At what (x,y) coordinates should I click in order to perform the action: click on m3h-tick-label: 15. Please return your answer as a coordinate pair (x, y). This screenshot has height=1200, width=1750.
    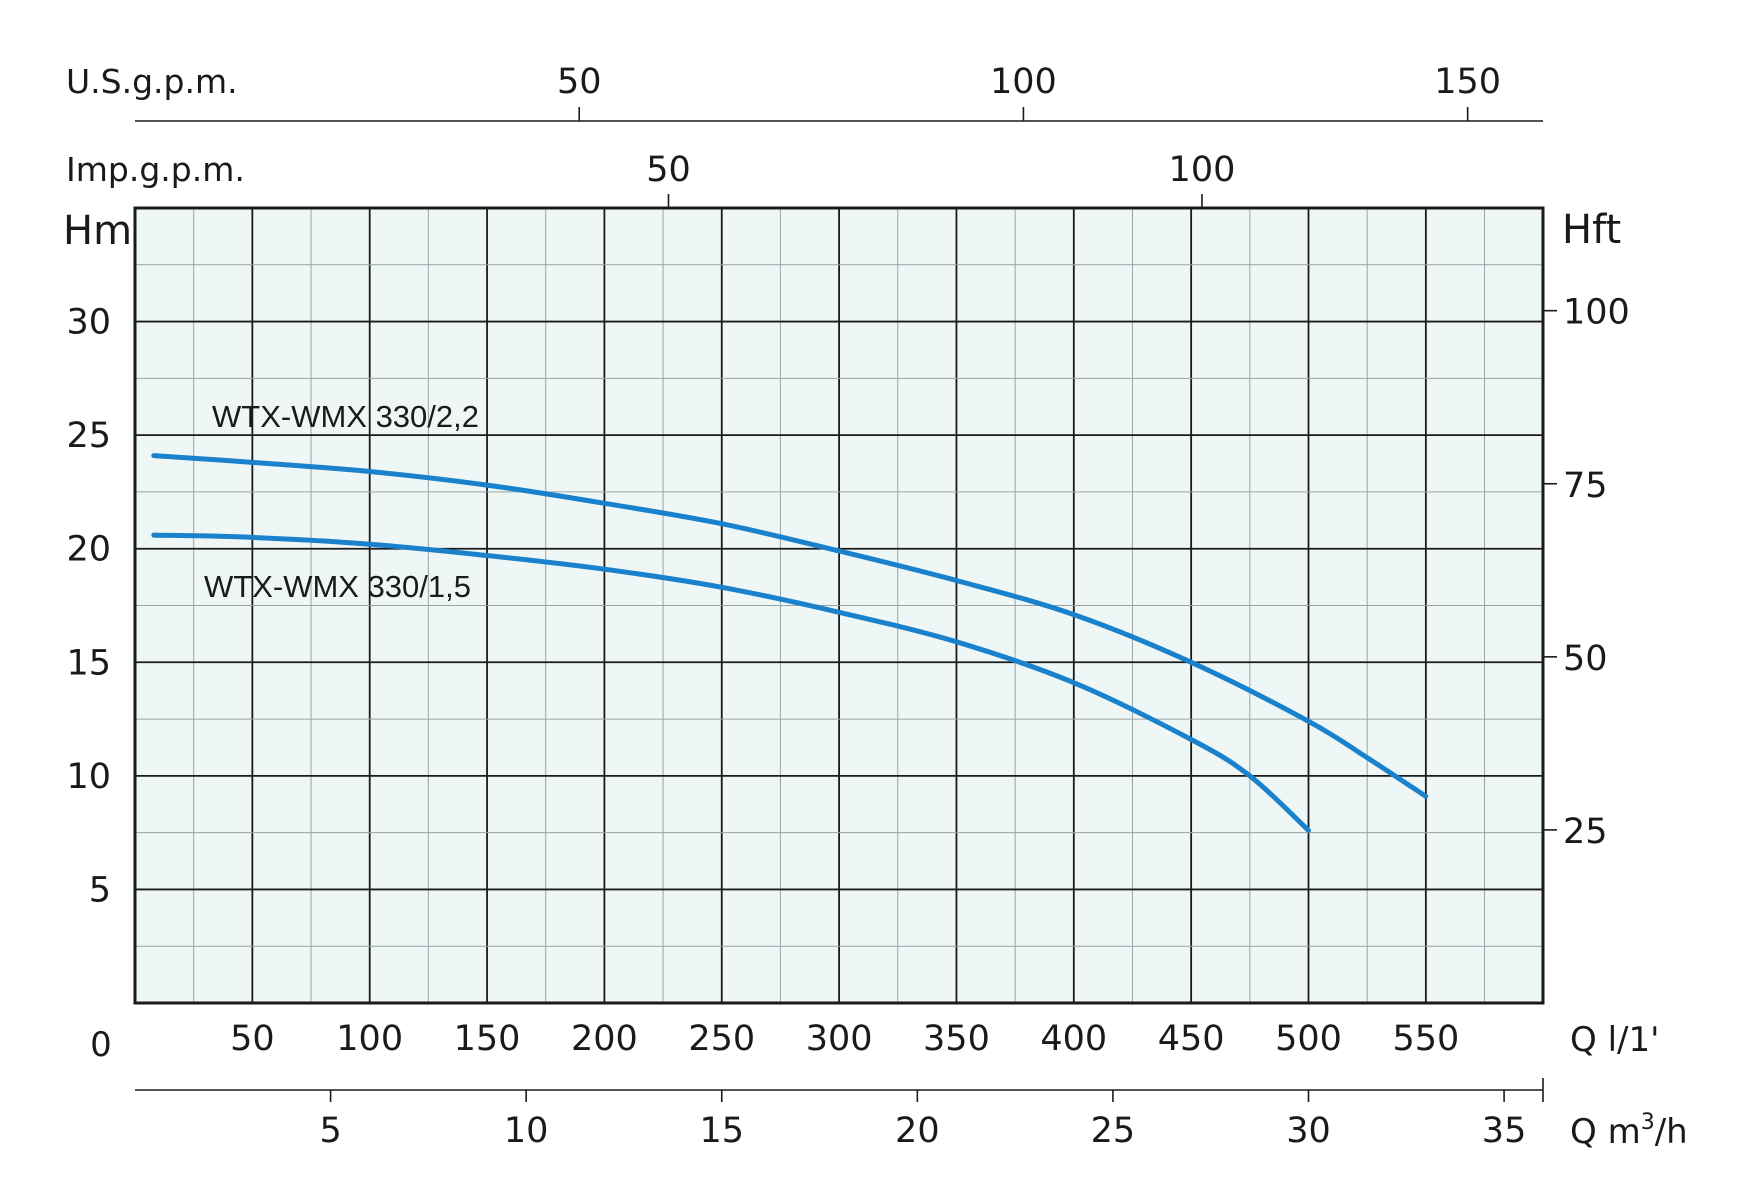
    Looking at the image, I should click on (721, 1131).